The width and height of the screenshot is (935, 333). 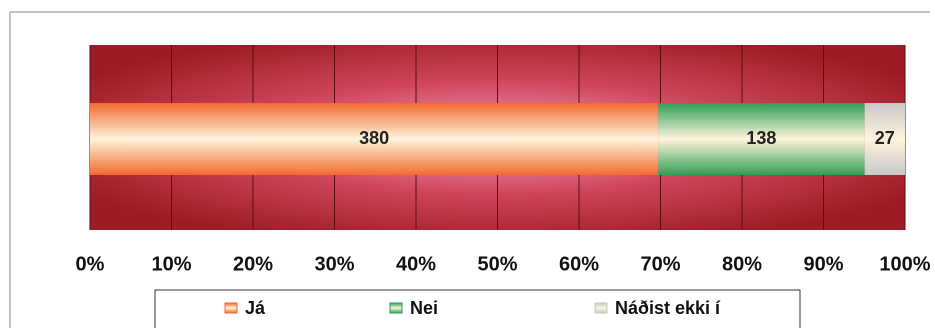 I want to click on data-label: 380, so click(x=374, y=138).